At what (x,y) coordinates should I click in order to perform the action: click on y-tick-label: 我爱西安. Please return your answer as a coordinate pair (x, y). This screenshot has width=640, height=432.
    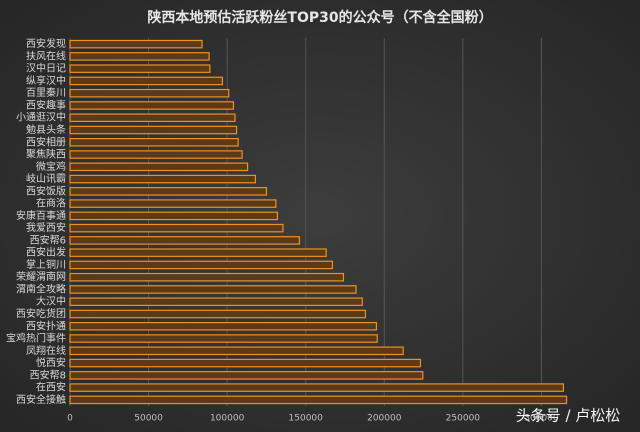
    Looking at the image, I should click on (46, 227).